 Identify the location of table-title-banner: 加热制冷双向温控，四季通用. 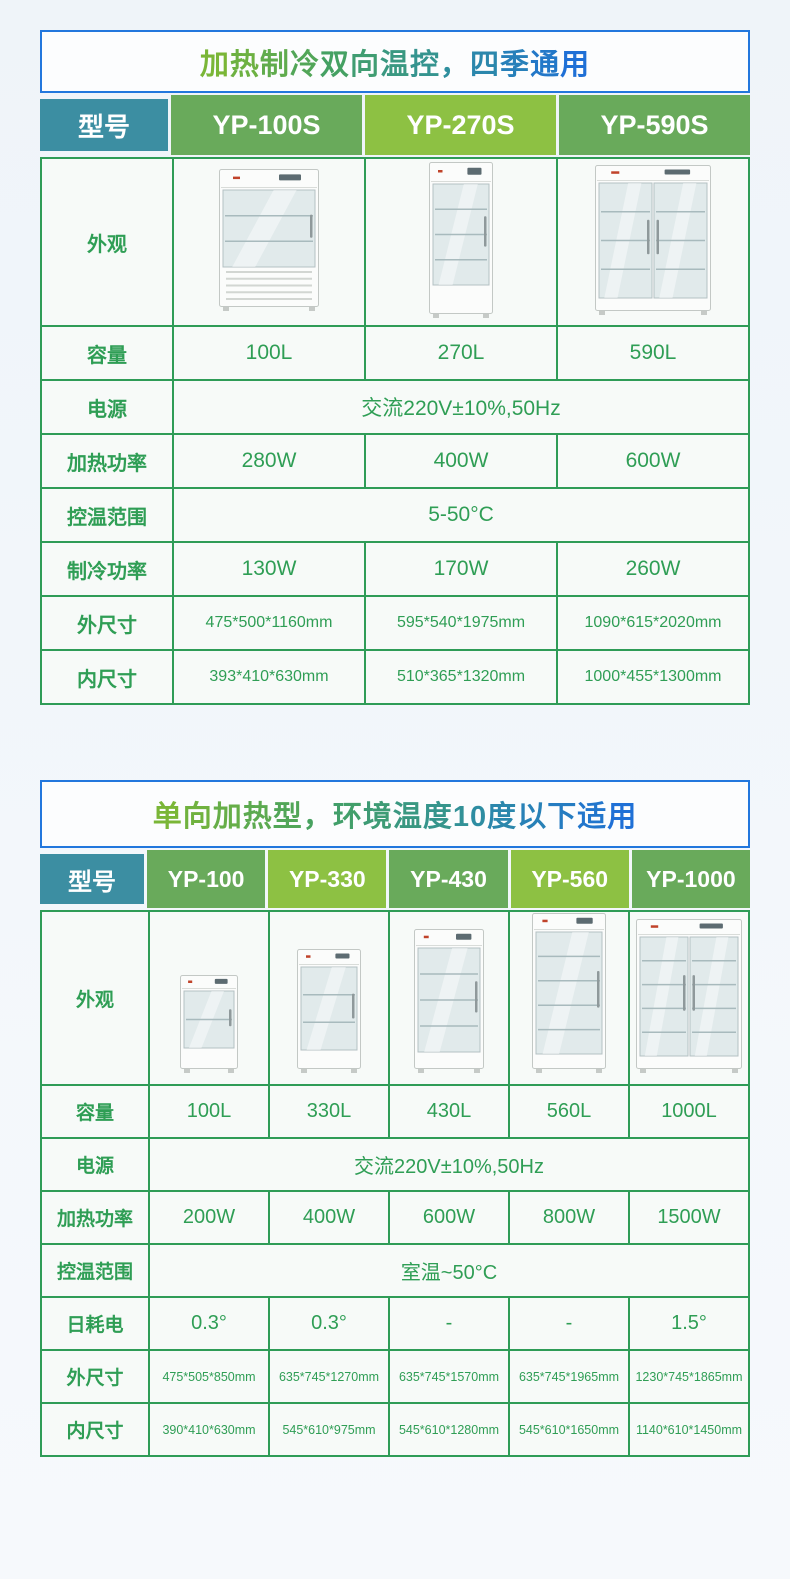
(395, 61).